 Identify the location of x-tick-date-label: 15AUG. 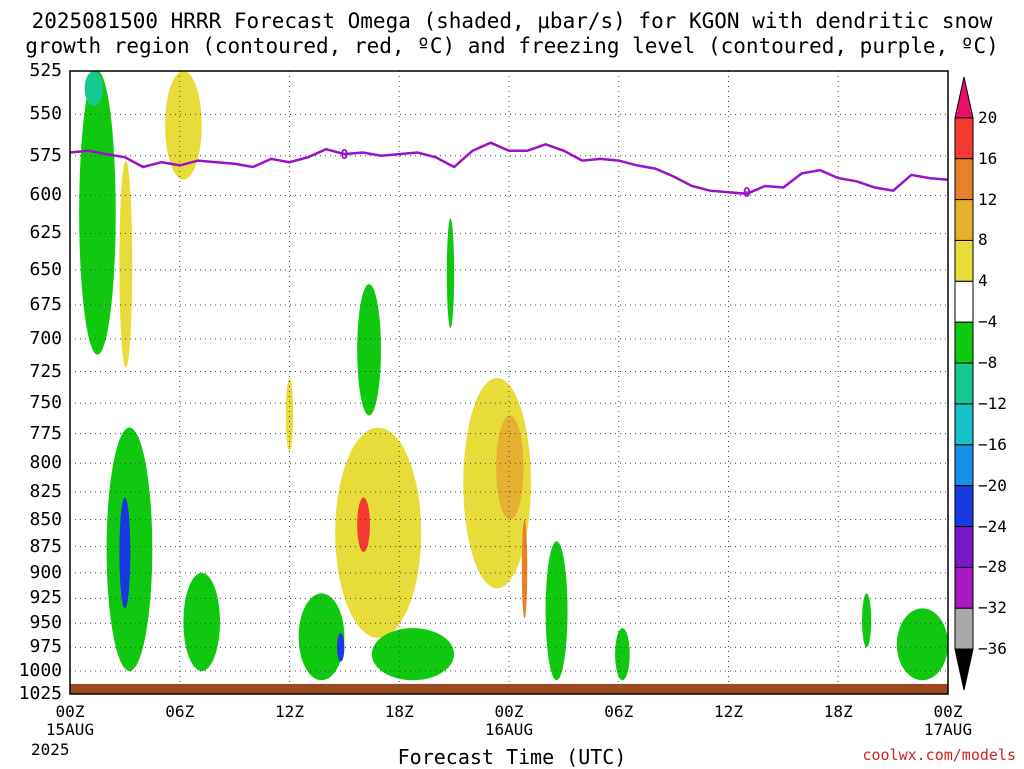
(70, 729).